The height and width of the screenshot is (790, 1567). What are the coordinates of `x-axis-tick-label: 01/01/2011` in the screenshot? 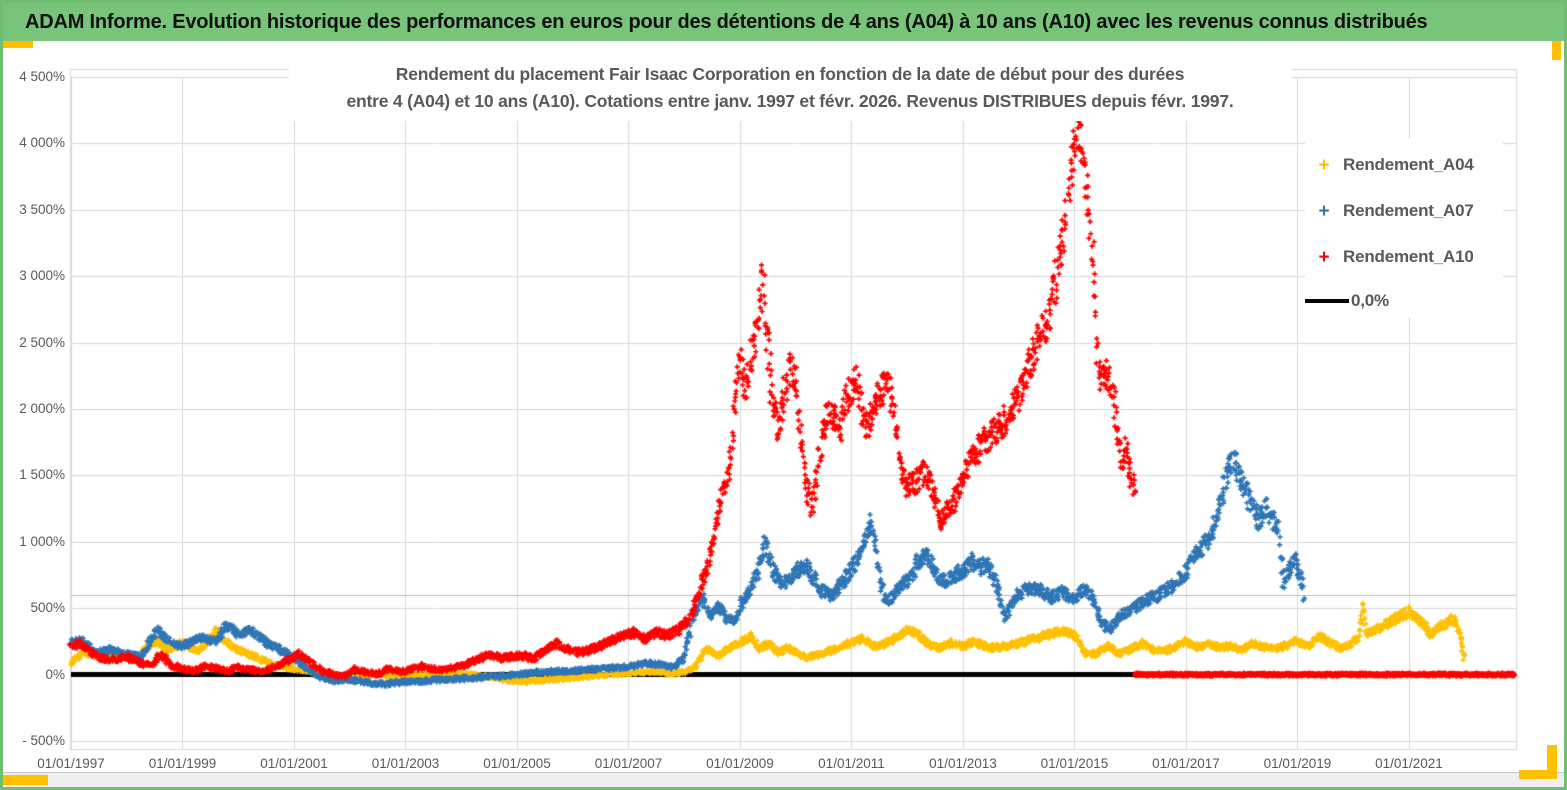 It's located at (851, 763).